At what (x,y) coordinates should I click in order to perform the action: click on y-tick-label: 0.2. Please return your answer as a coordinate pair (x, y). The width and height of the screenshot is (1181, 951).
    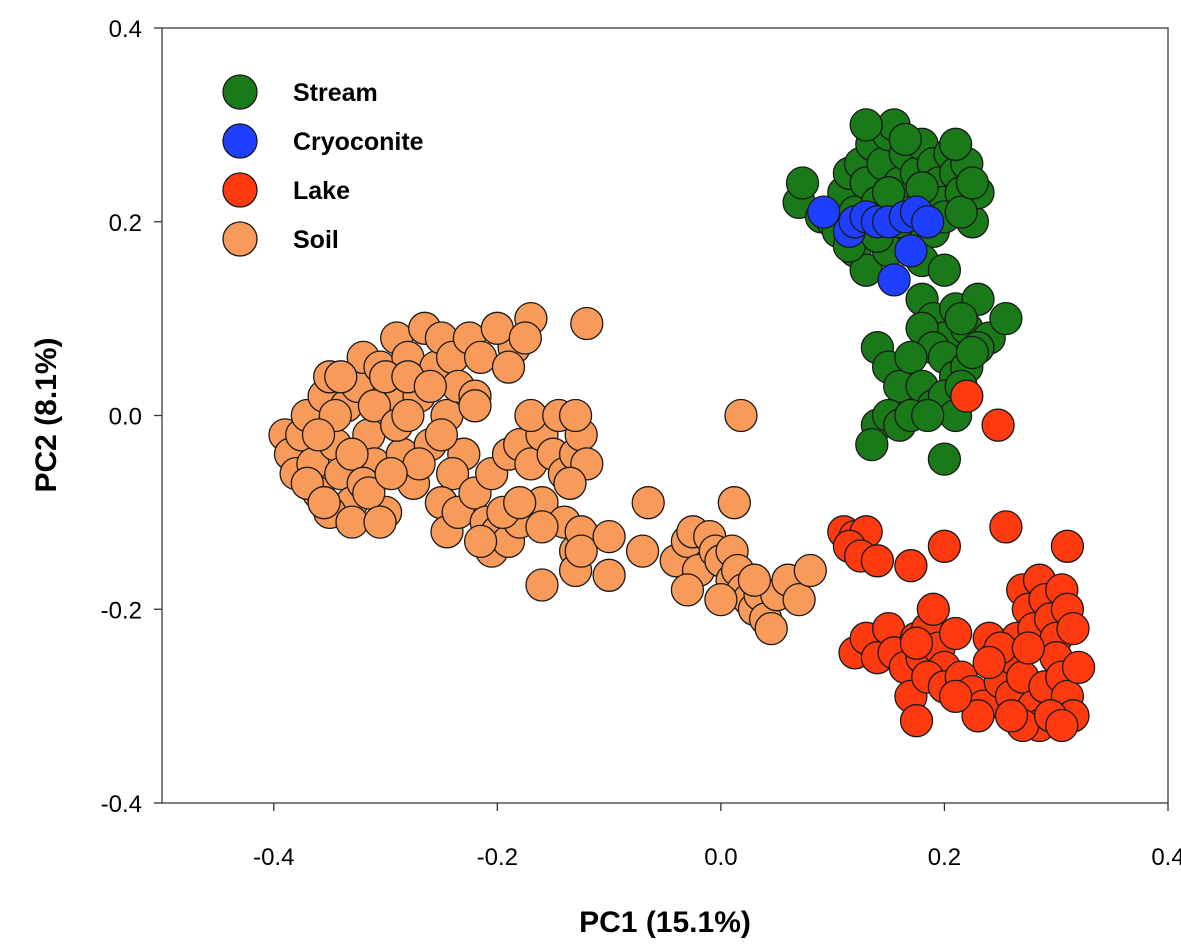
    Looking at the image, I should click on (125, 223).